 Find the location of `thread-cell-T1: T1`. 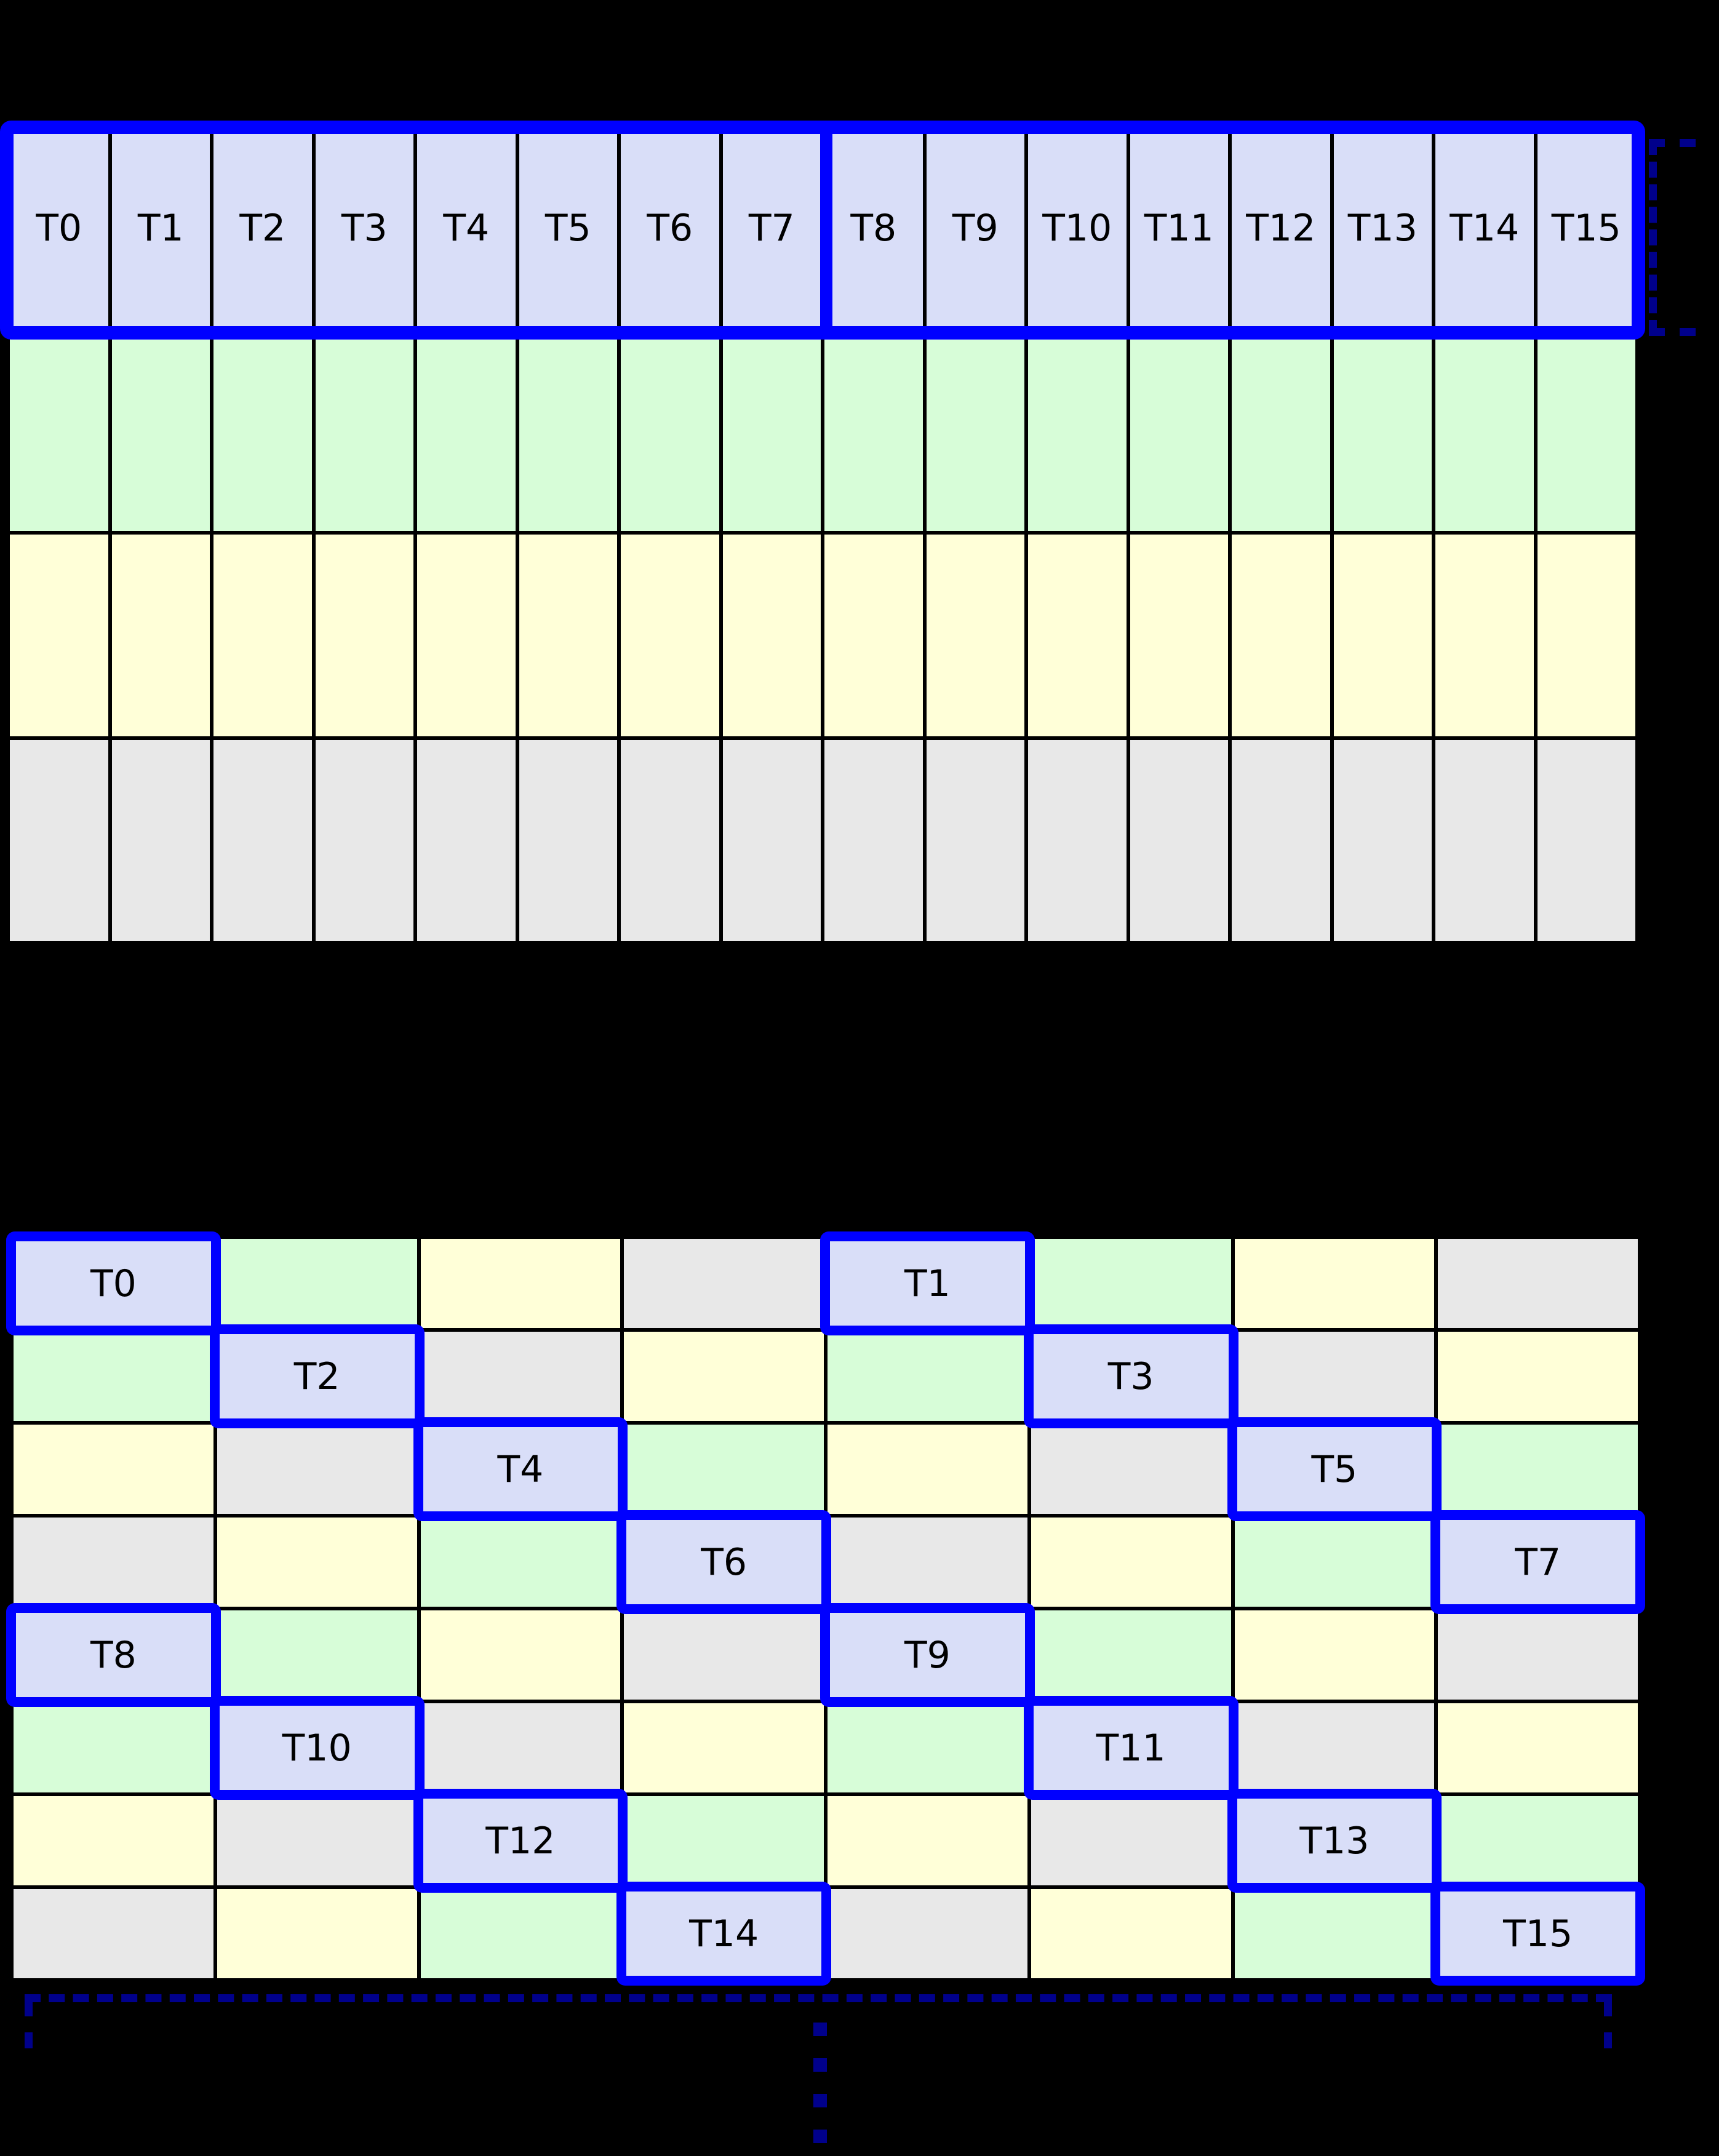

thread-cell-T1: T1 is located at coordinates (927, 1283).